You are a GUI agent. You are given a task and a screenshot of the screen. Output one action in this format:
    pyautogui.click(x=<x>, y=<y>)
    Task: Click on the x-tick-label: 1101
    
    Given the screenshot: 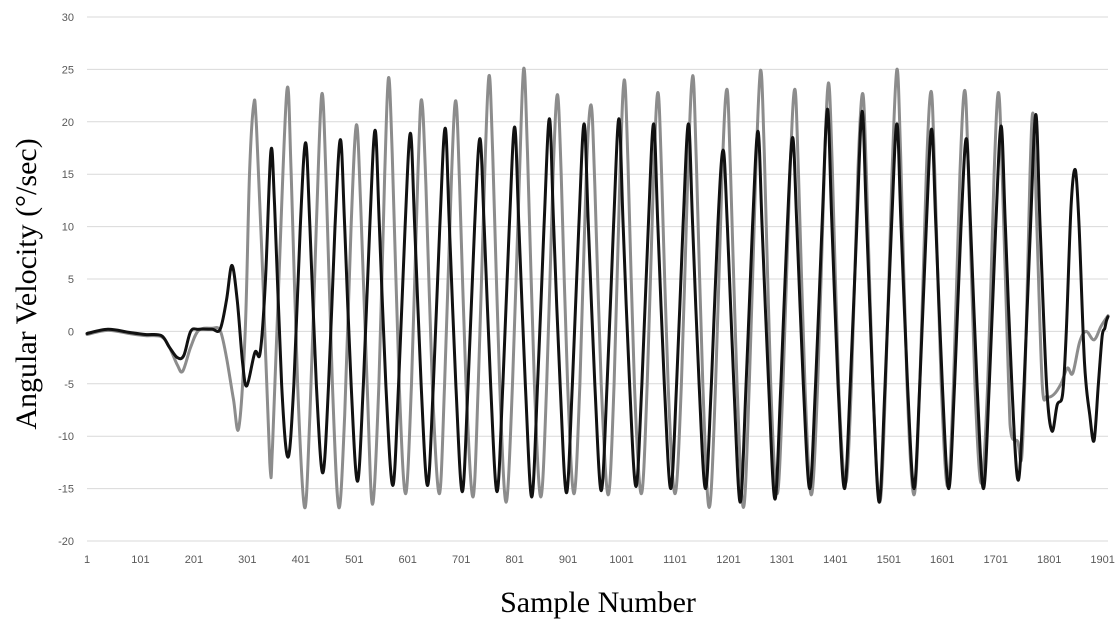 What is the action you would take?
    pyautogui.click(x=675, y=560)
    